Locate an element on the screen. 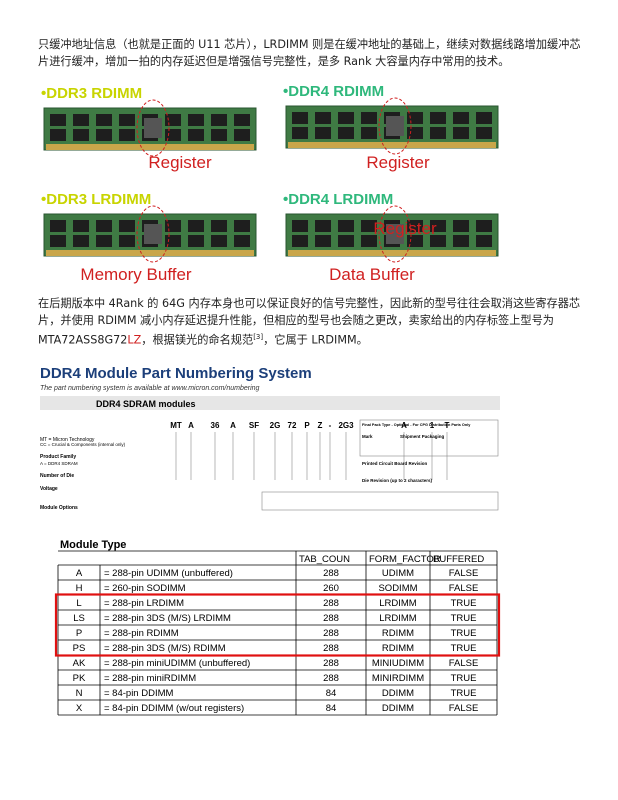  photo-title: •DDR4 LRDIMM is located at coordinates (338, 199).